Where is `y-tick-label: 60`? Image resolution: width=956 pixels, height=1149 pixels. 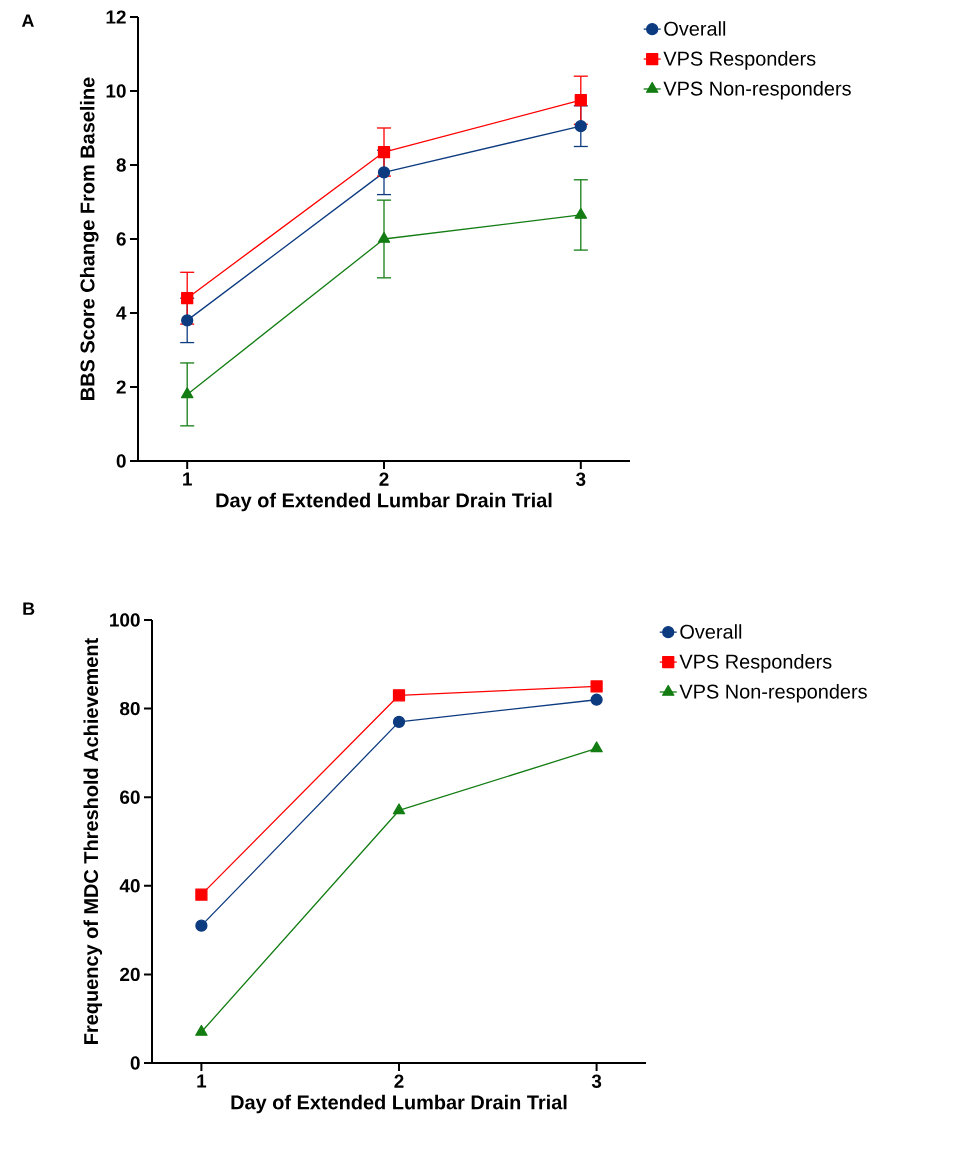
y-tick-label: 60 is located at coordinates (130, 797).